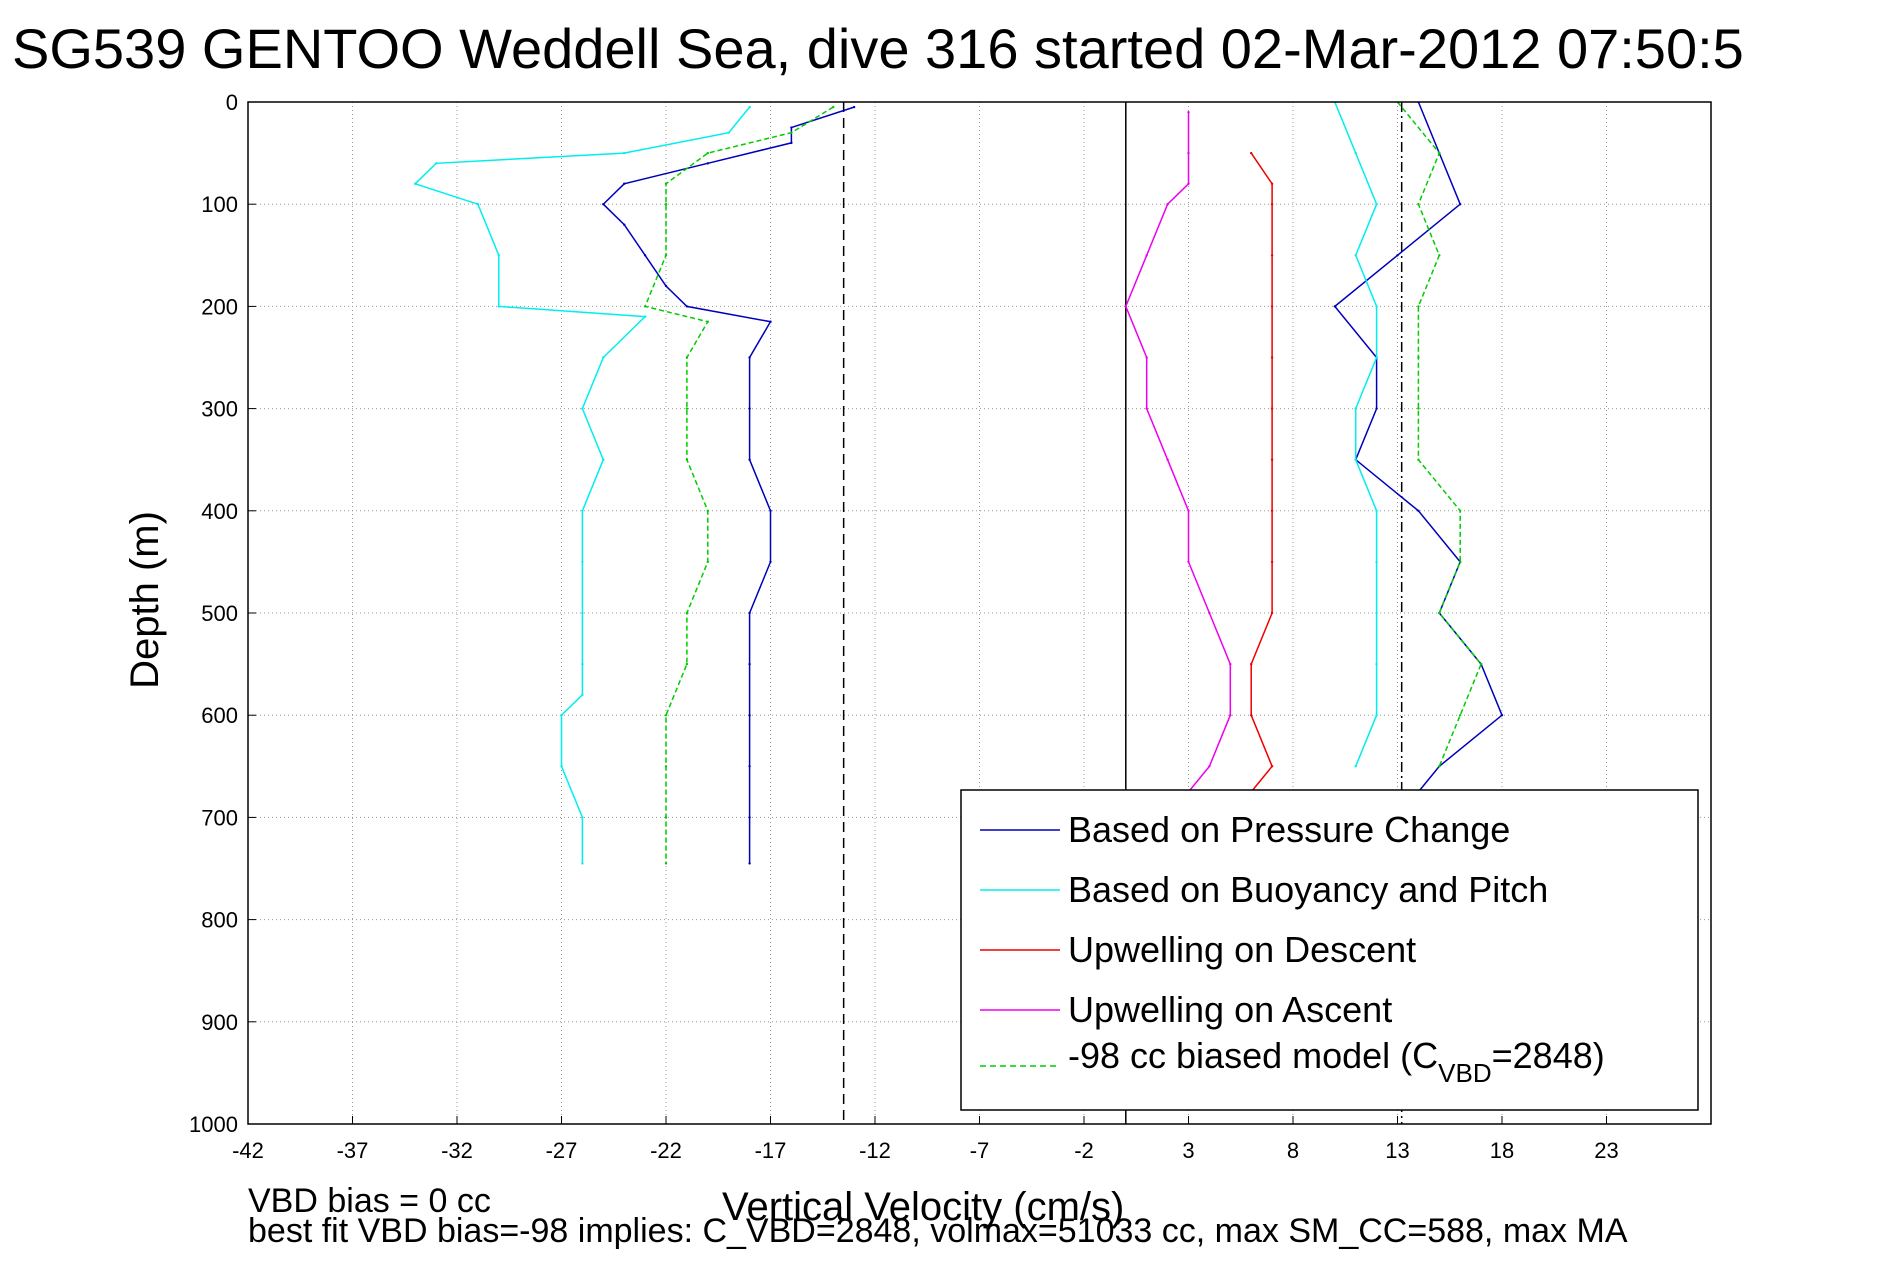 The height and width of the screenshot is (1262, 1891). I want to click on footer-line-1: VBD bias = 0 cc, so click(369, 1201).